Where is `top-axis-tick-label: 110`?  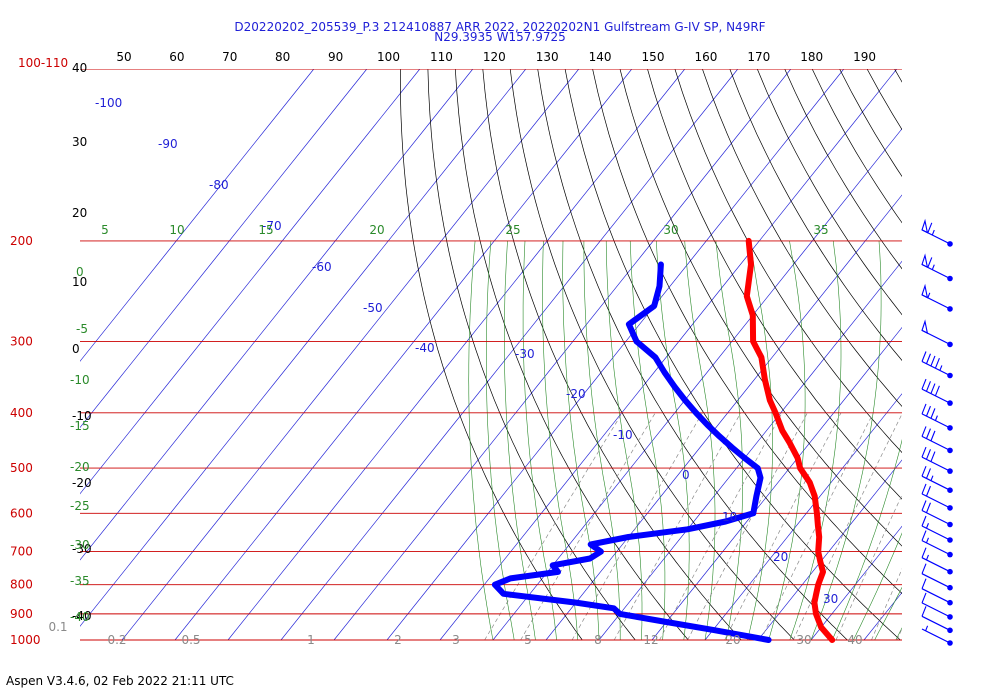 top-axis-tick-label: 110 is located at coordinates (441, 57).